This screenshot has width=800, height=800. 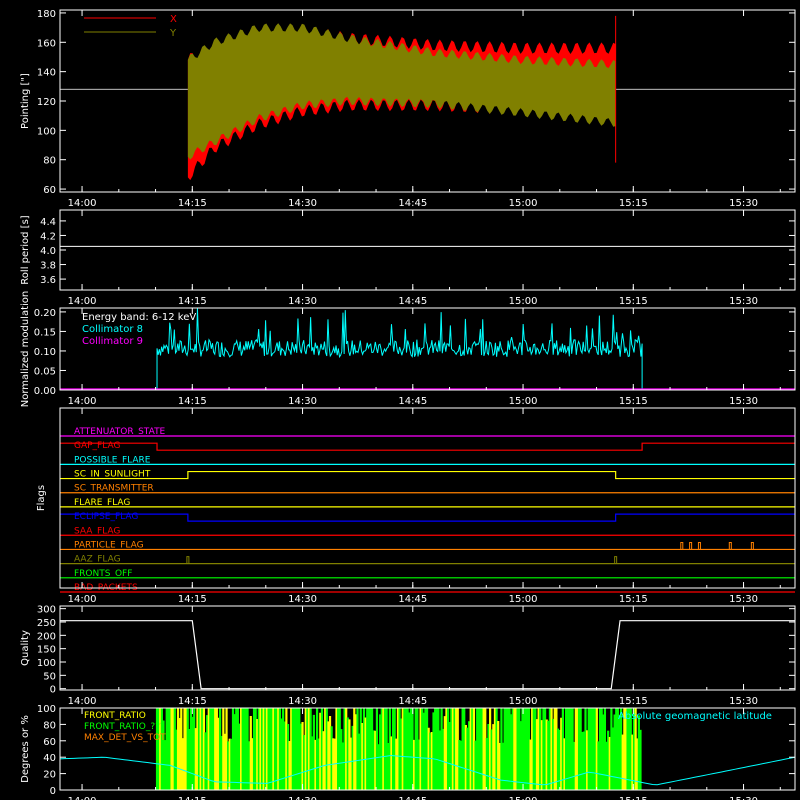 What do you see at coordinates (695, 716) in the screenshot?
I see `latitude-annotation: Absolute geomagnetic latitude` at bounding box center [695, 716].